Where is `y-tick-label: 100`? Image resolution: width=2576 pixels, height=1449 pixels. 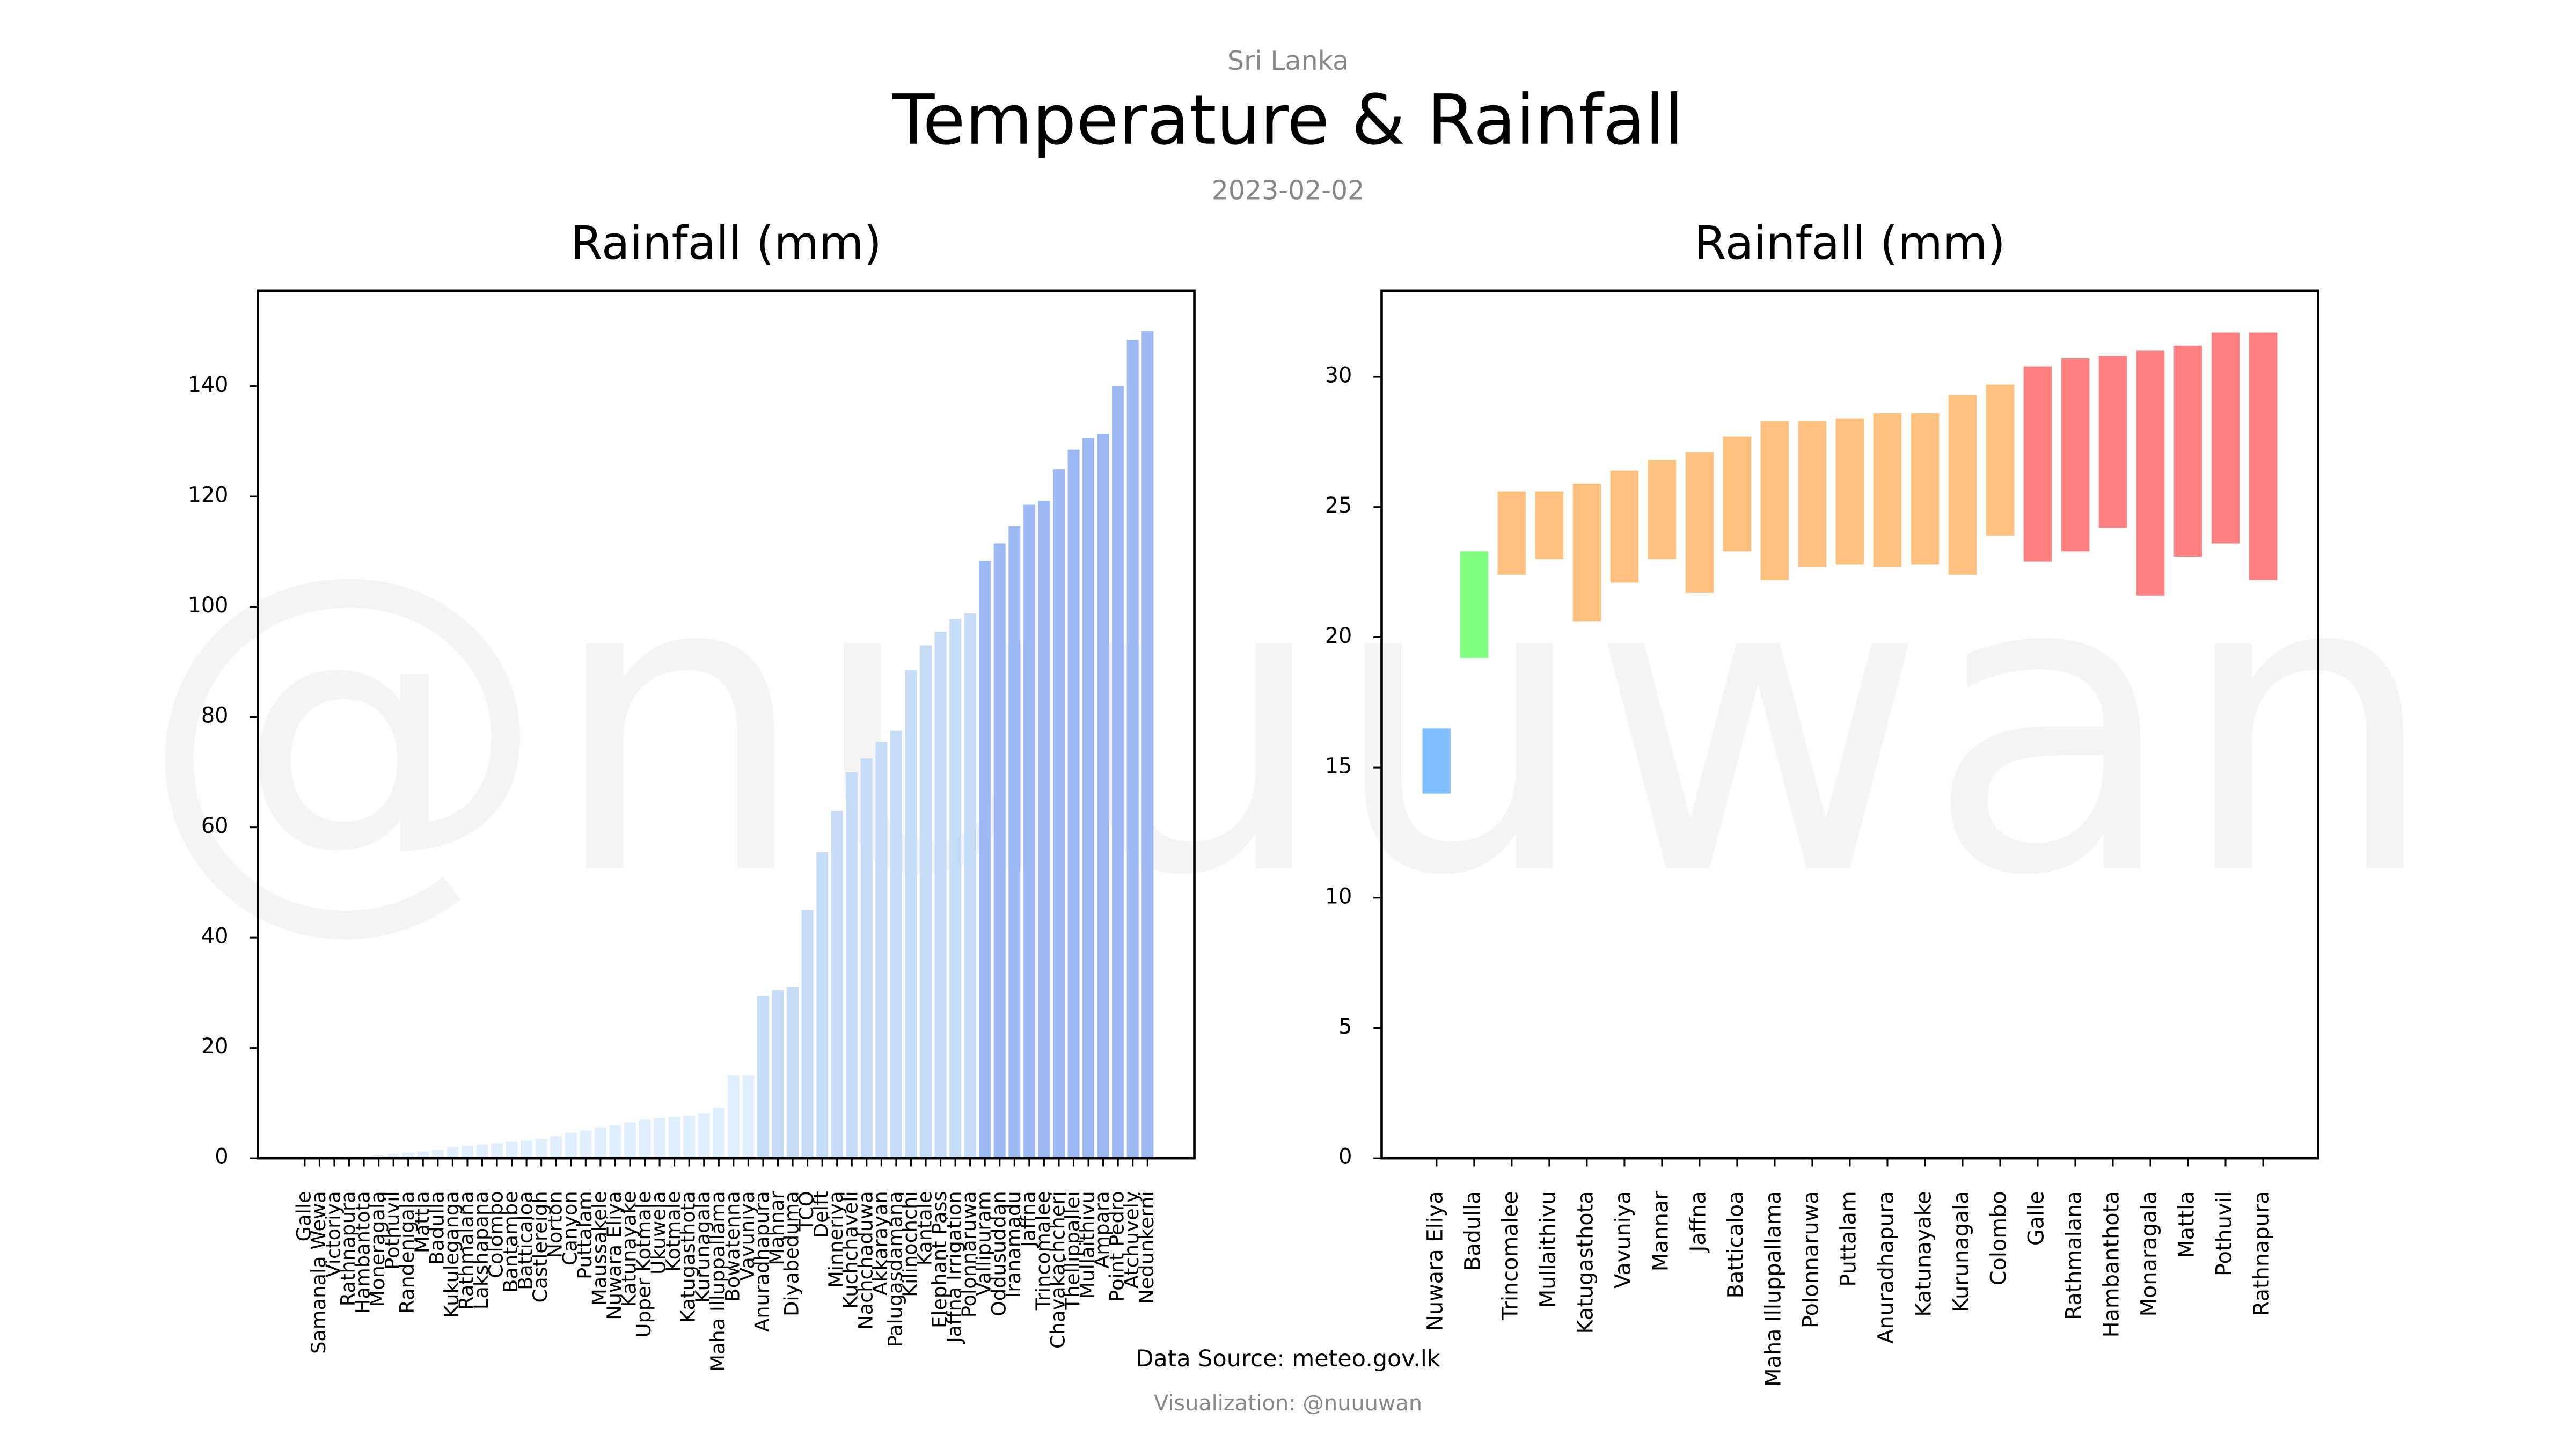 y-tick-label: 100 is located at coordinates (208, 605).